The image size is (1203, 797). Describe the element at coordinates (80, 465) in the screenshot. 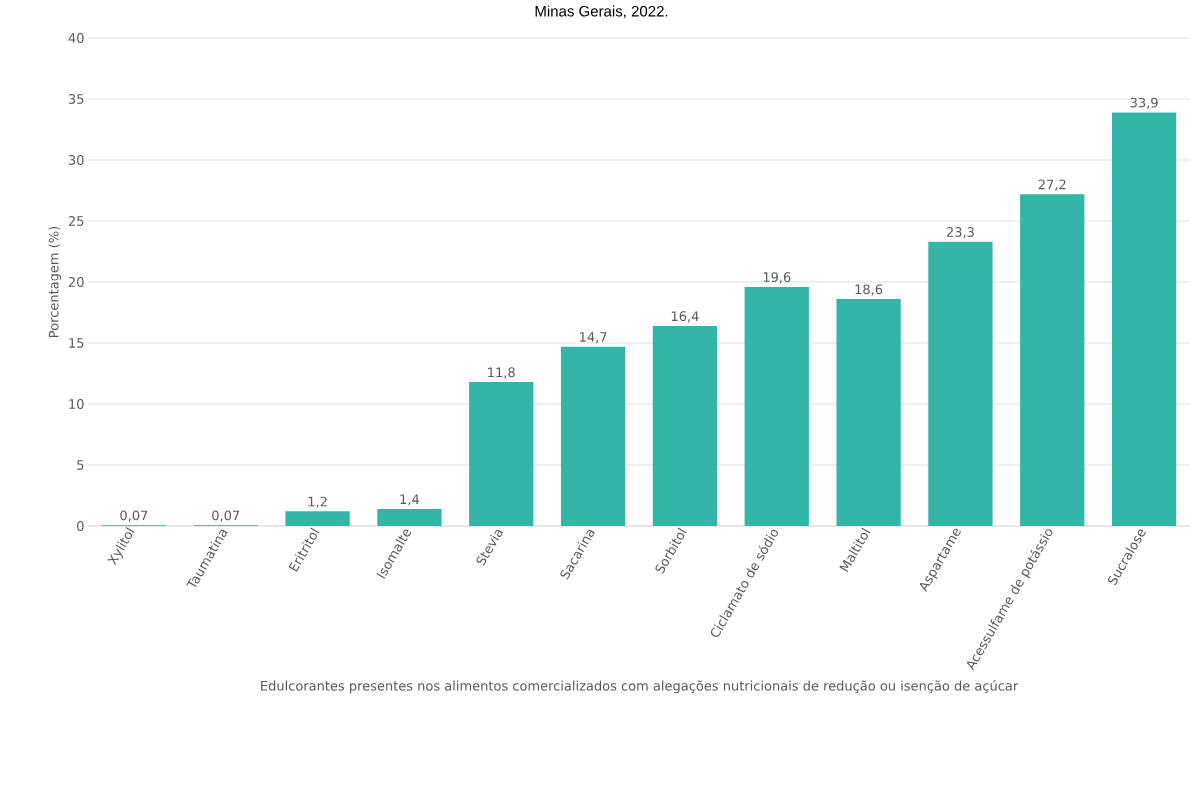

I see `y-tick-label: 5` at that location.